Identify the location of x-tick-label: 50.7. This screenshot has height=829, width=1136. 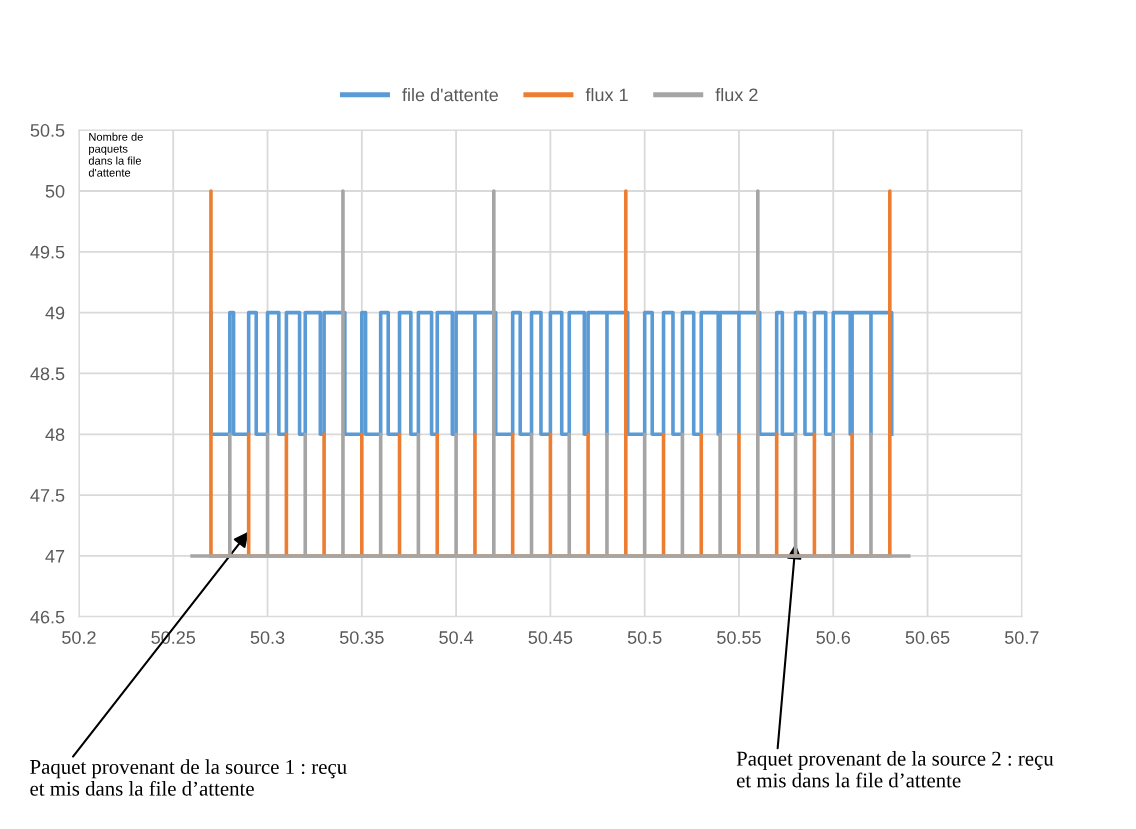
(1021, 637).